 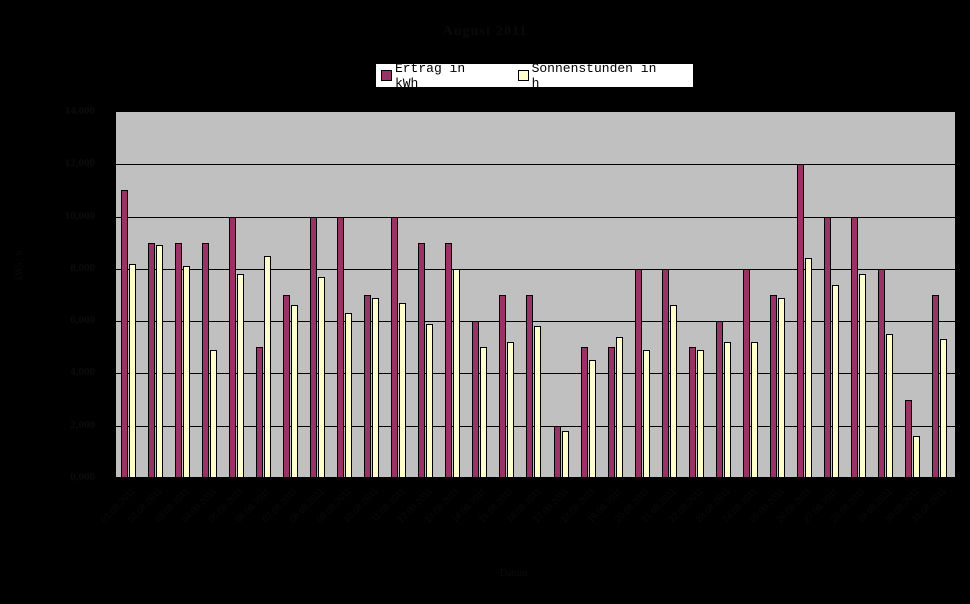 I want to click on legend-item-ertrag: Ertrag in kWh, so click(x=438, y=76).